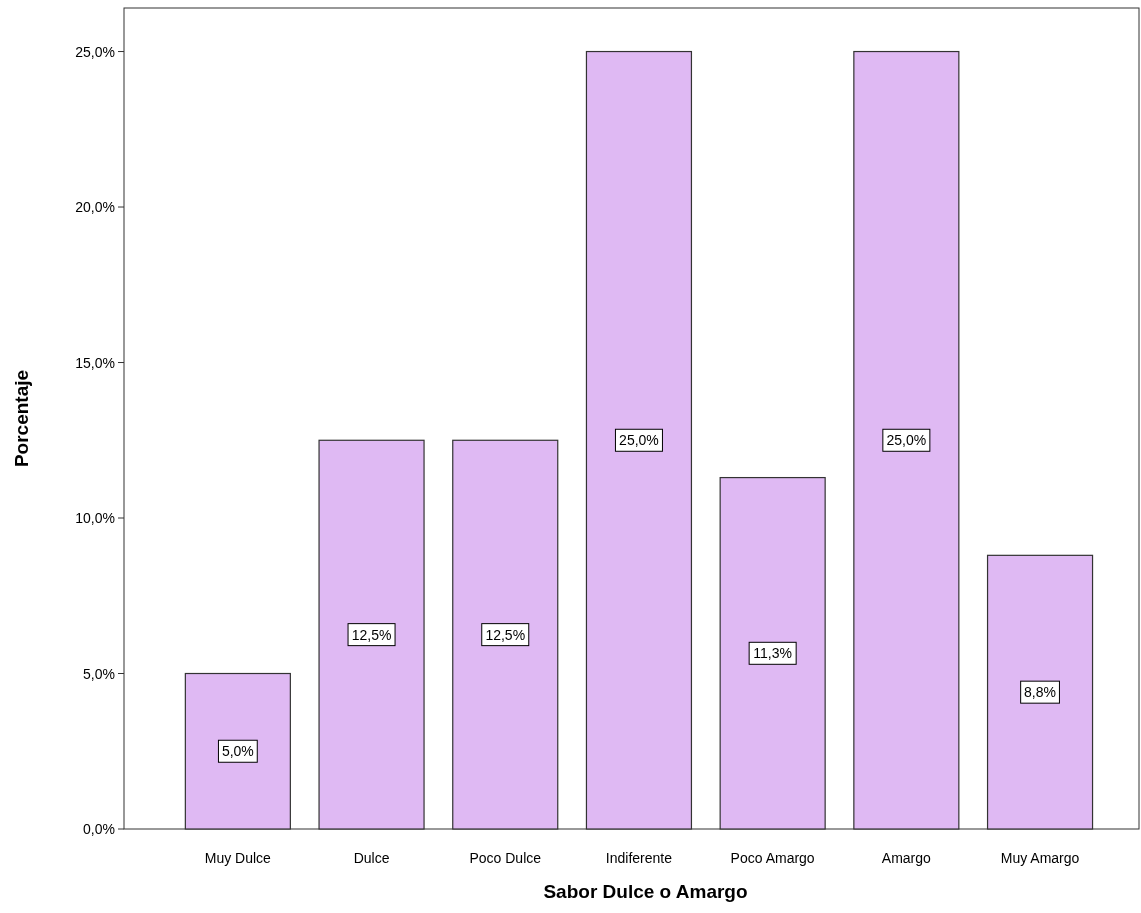 This screenshot has height=913, width=1141. Describe the element at coordinates (645, 891) in the screenshot. I see `x-axis-title: Sabor Dulce o Amargo` at that location.